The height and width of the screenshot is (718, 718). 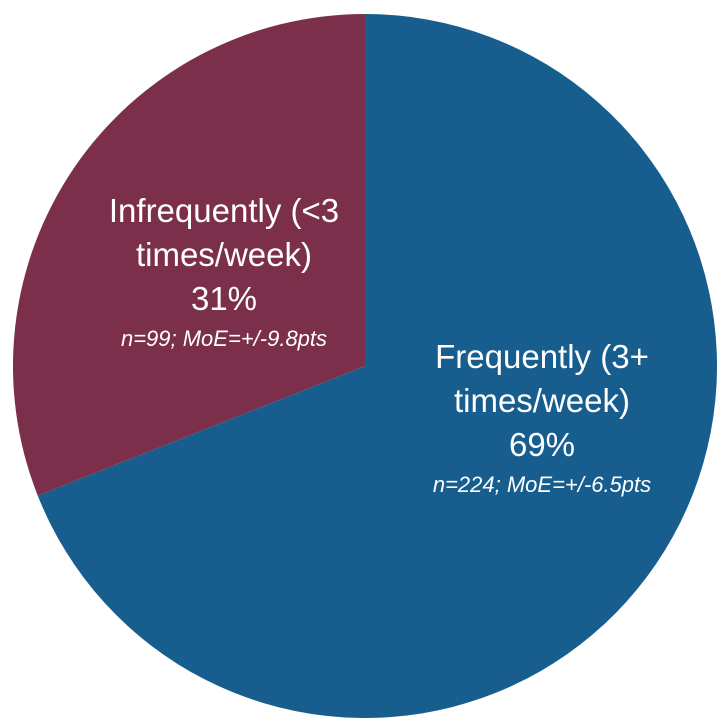 I want to click on slice-label-1-line-0: Infrequently (<3, so click(x=224, y=210).